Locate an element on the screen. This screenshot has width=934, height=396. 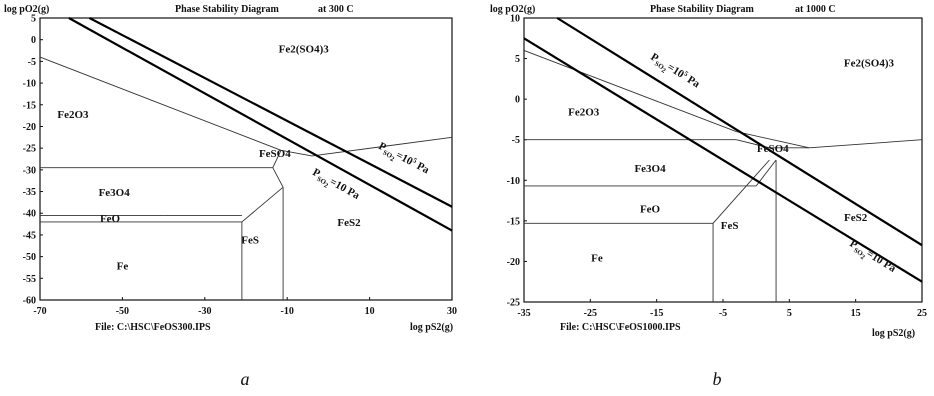
file-path: File: C:\HSC\FeOS1000.IPS is located at coordinates (620, 327).